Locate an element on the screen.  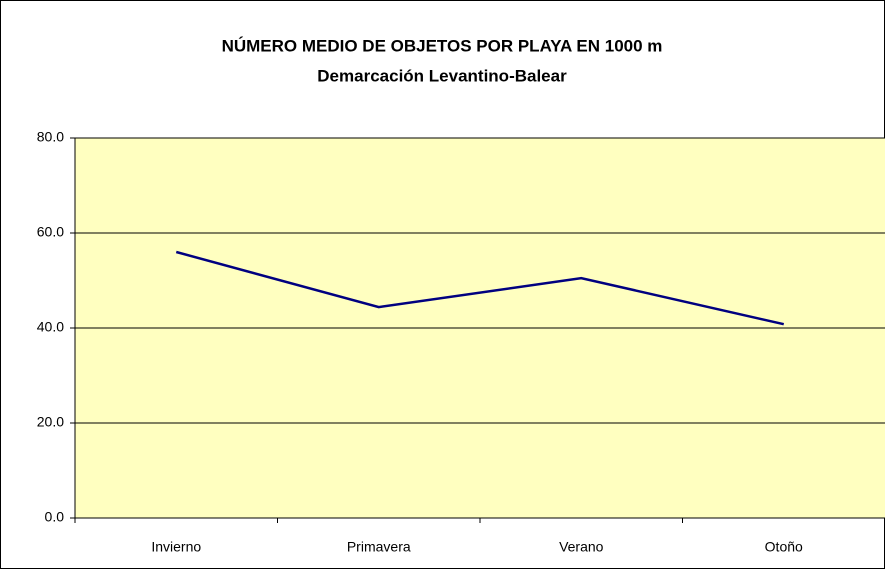
line-series is located at coordinates (480, 288).